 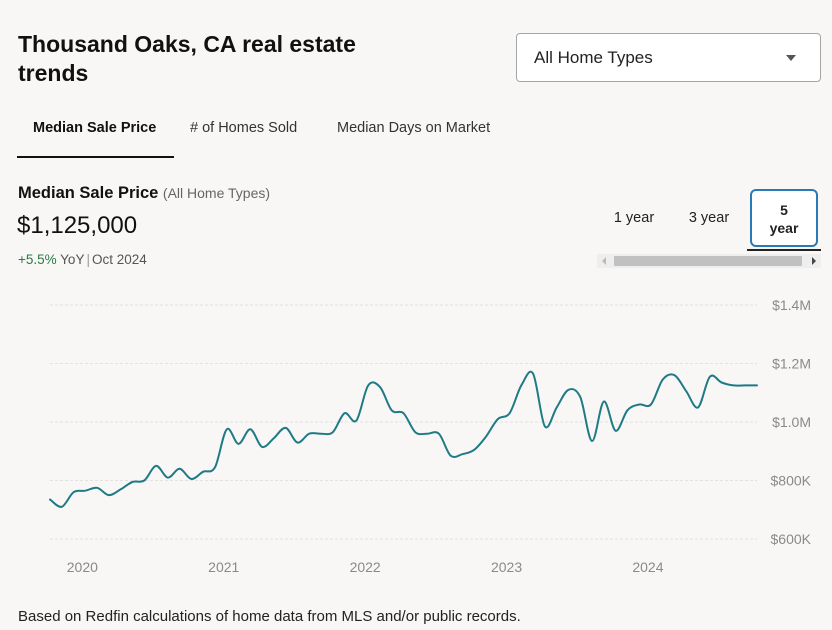 I want to click on stat-period: Oct 2024, so click(x=119, y=259).